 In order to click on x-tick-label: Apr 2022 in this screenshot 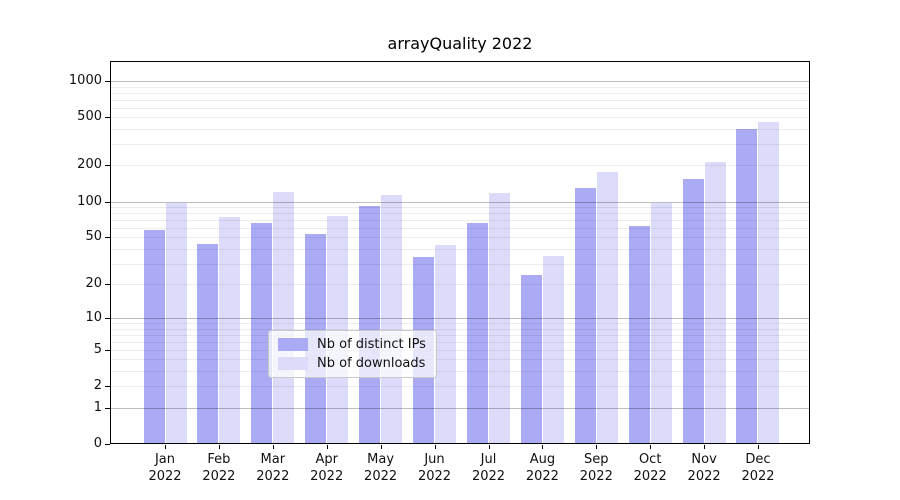, I will do `click(327, 468)`.